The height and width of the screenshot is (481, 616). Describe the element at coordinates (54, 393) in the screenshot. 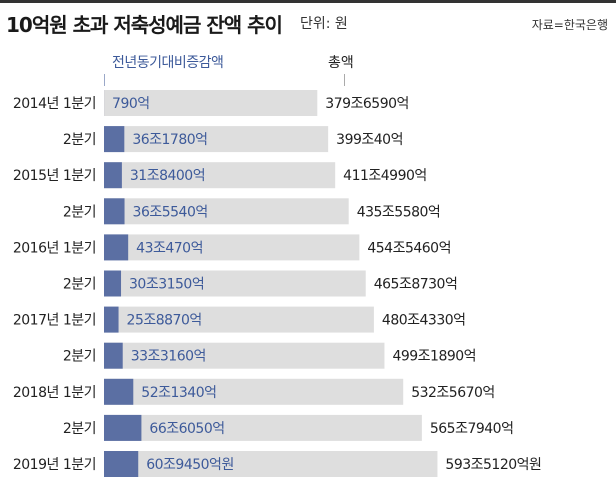

I see `category-label: 2018년 1분기` at that location.